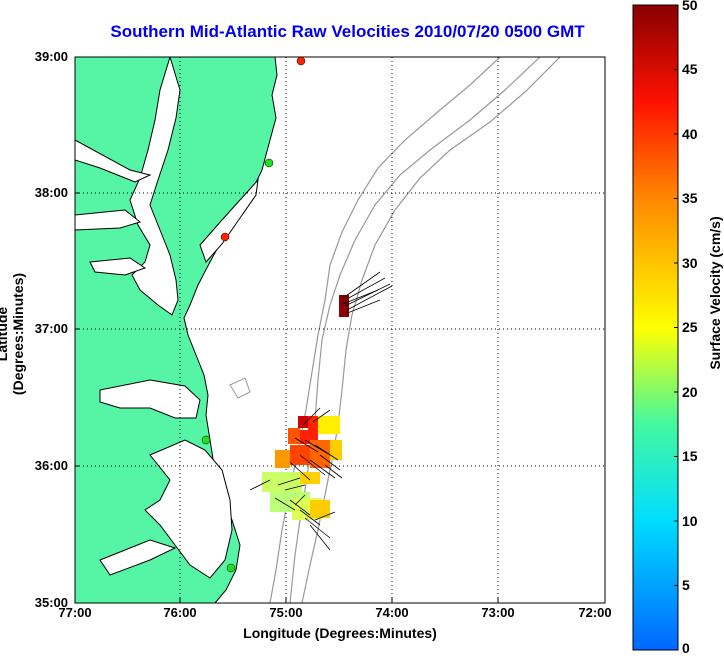 This screenshot has width=724, height=659. What do you see at coordinates (676, 327) in the screenshot?
I see `colorbar-ticks` at bounding box center [676, 327].